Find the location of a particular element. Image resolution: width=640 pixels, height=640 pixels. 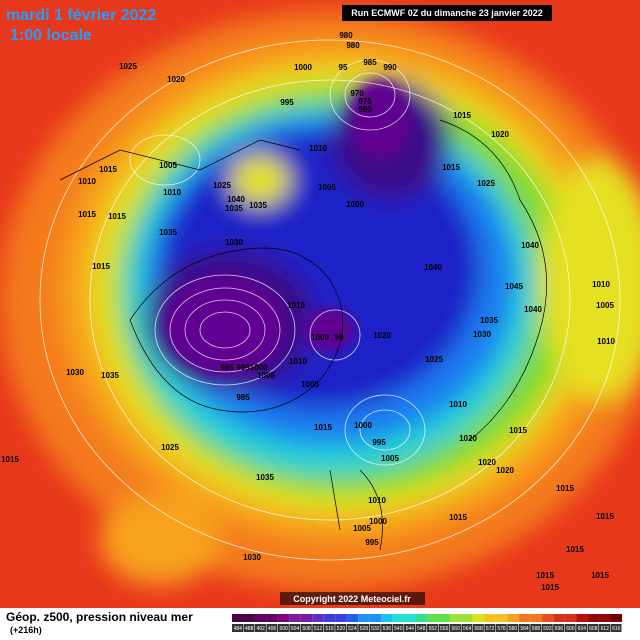

copyright: Copyright 2022 Meteociel.fr is located at coordinates (352, 599).